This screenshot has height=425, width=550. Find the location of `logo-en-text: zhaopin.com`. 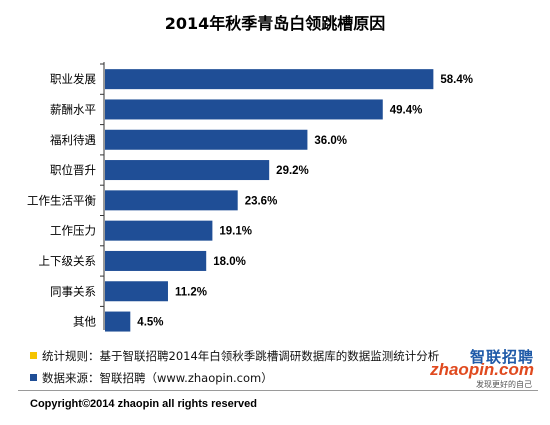

logo-en-text: zhaopin.com is located at coordinates (482, 369).